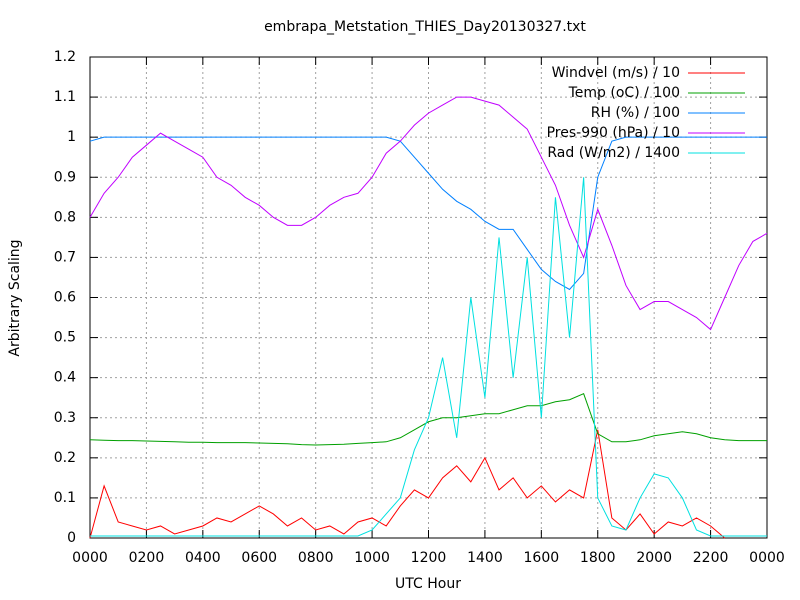 This screenshot has width=800, height=600. Describe the element at coordinates (65, 378) in the screenshot. I see `y-tick-label: 0.4` at that location.